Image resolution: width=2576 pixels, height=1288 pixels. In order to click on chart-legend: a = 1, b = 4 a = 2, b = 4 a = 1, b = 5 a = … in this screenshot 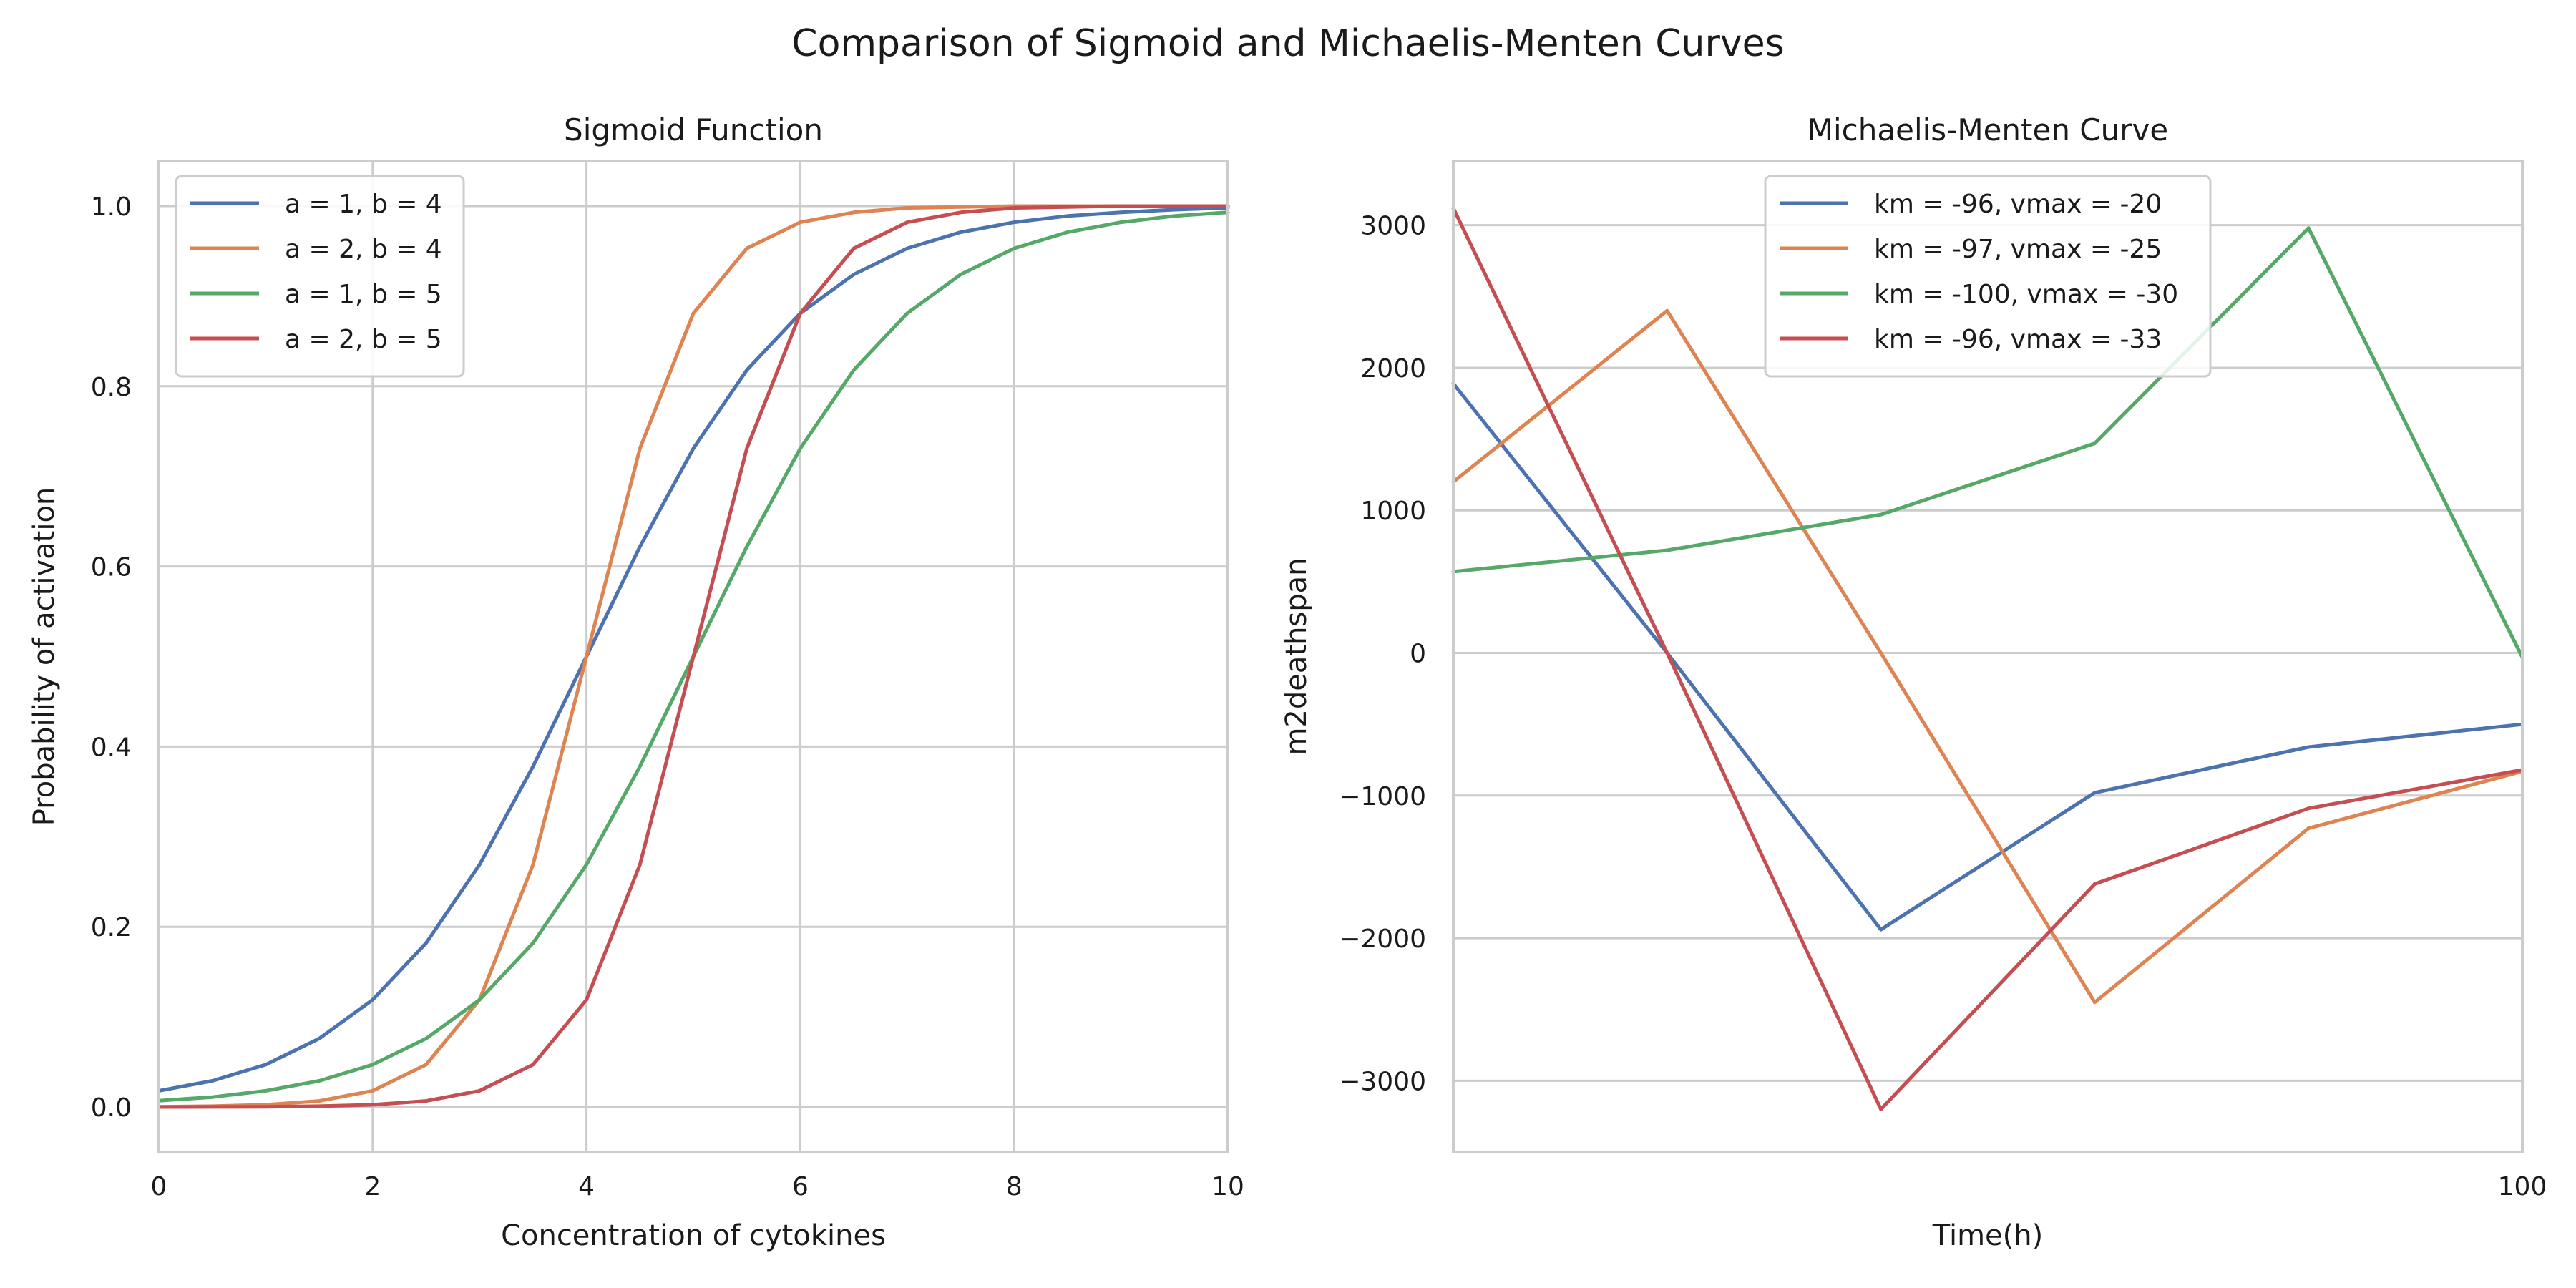, I will do `click(320, 276)`.